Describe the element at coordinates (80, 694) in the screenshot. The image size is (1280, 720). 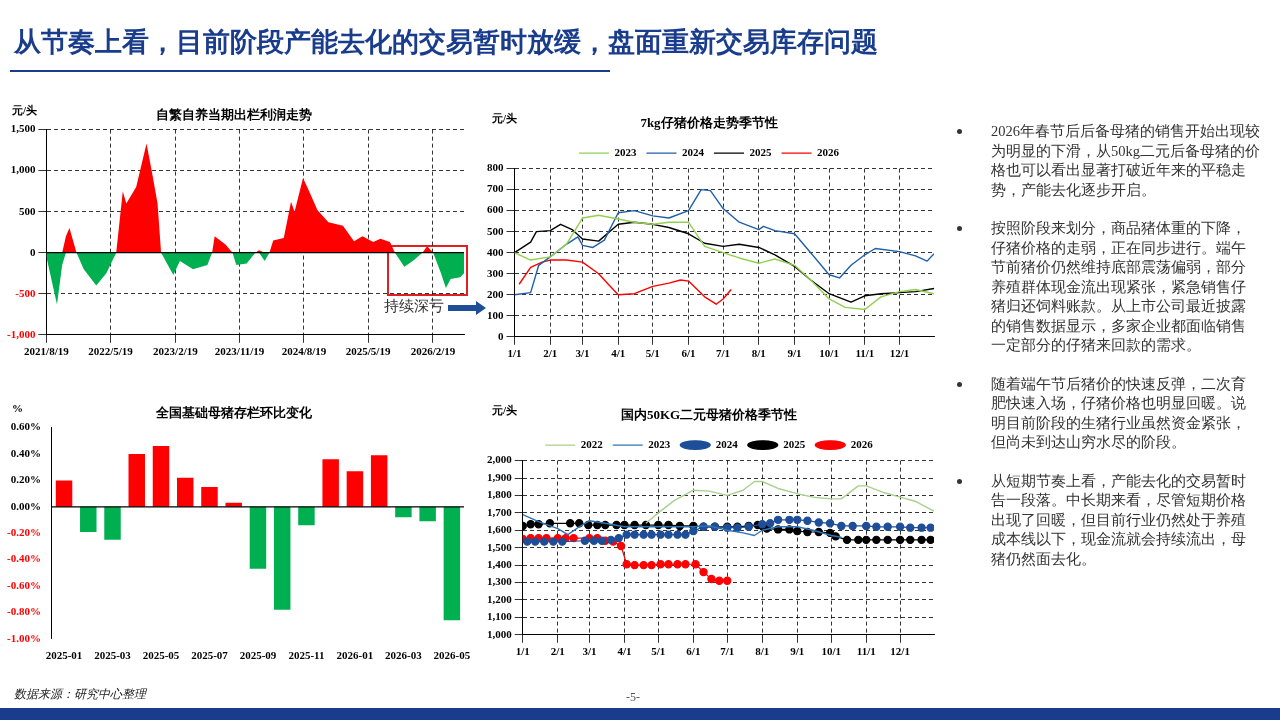
I see `source-note: 数据来源：研究中心整理` at that location.